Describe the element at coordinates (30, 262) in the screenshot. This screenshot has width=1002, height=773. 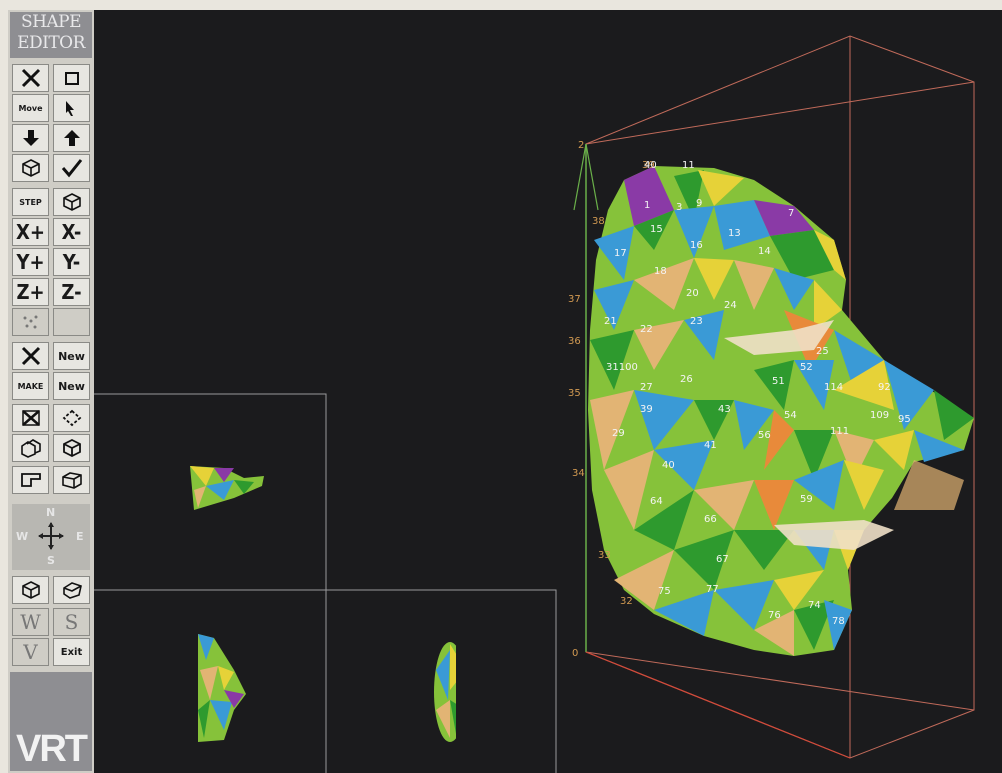
I see `y-plus-button: Y+` at that location.